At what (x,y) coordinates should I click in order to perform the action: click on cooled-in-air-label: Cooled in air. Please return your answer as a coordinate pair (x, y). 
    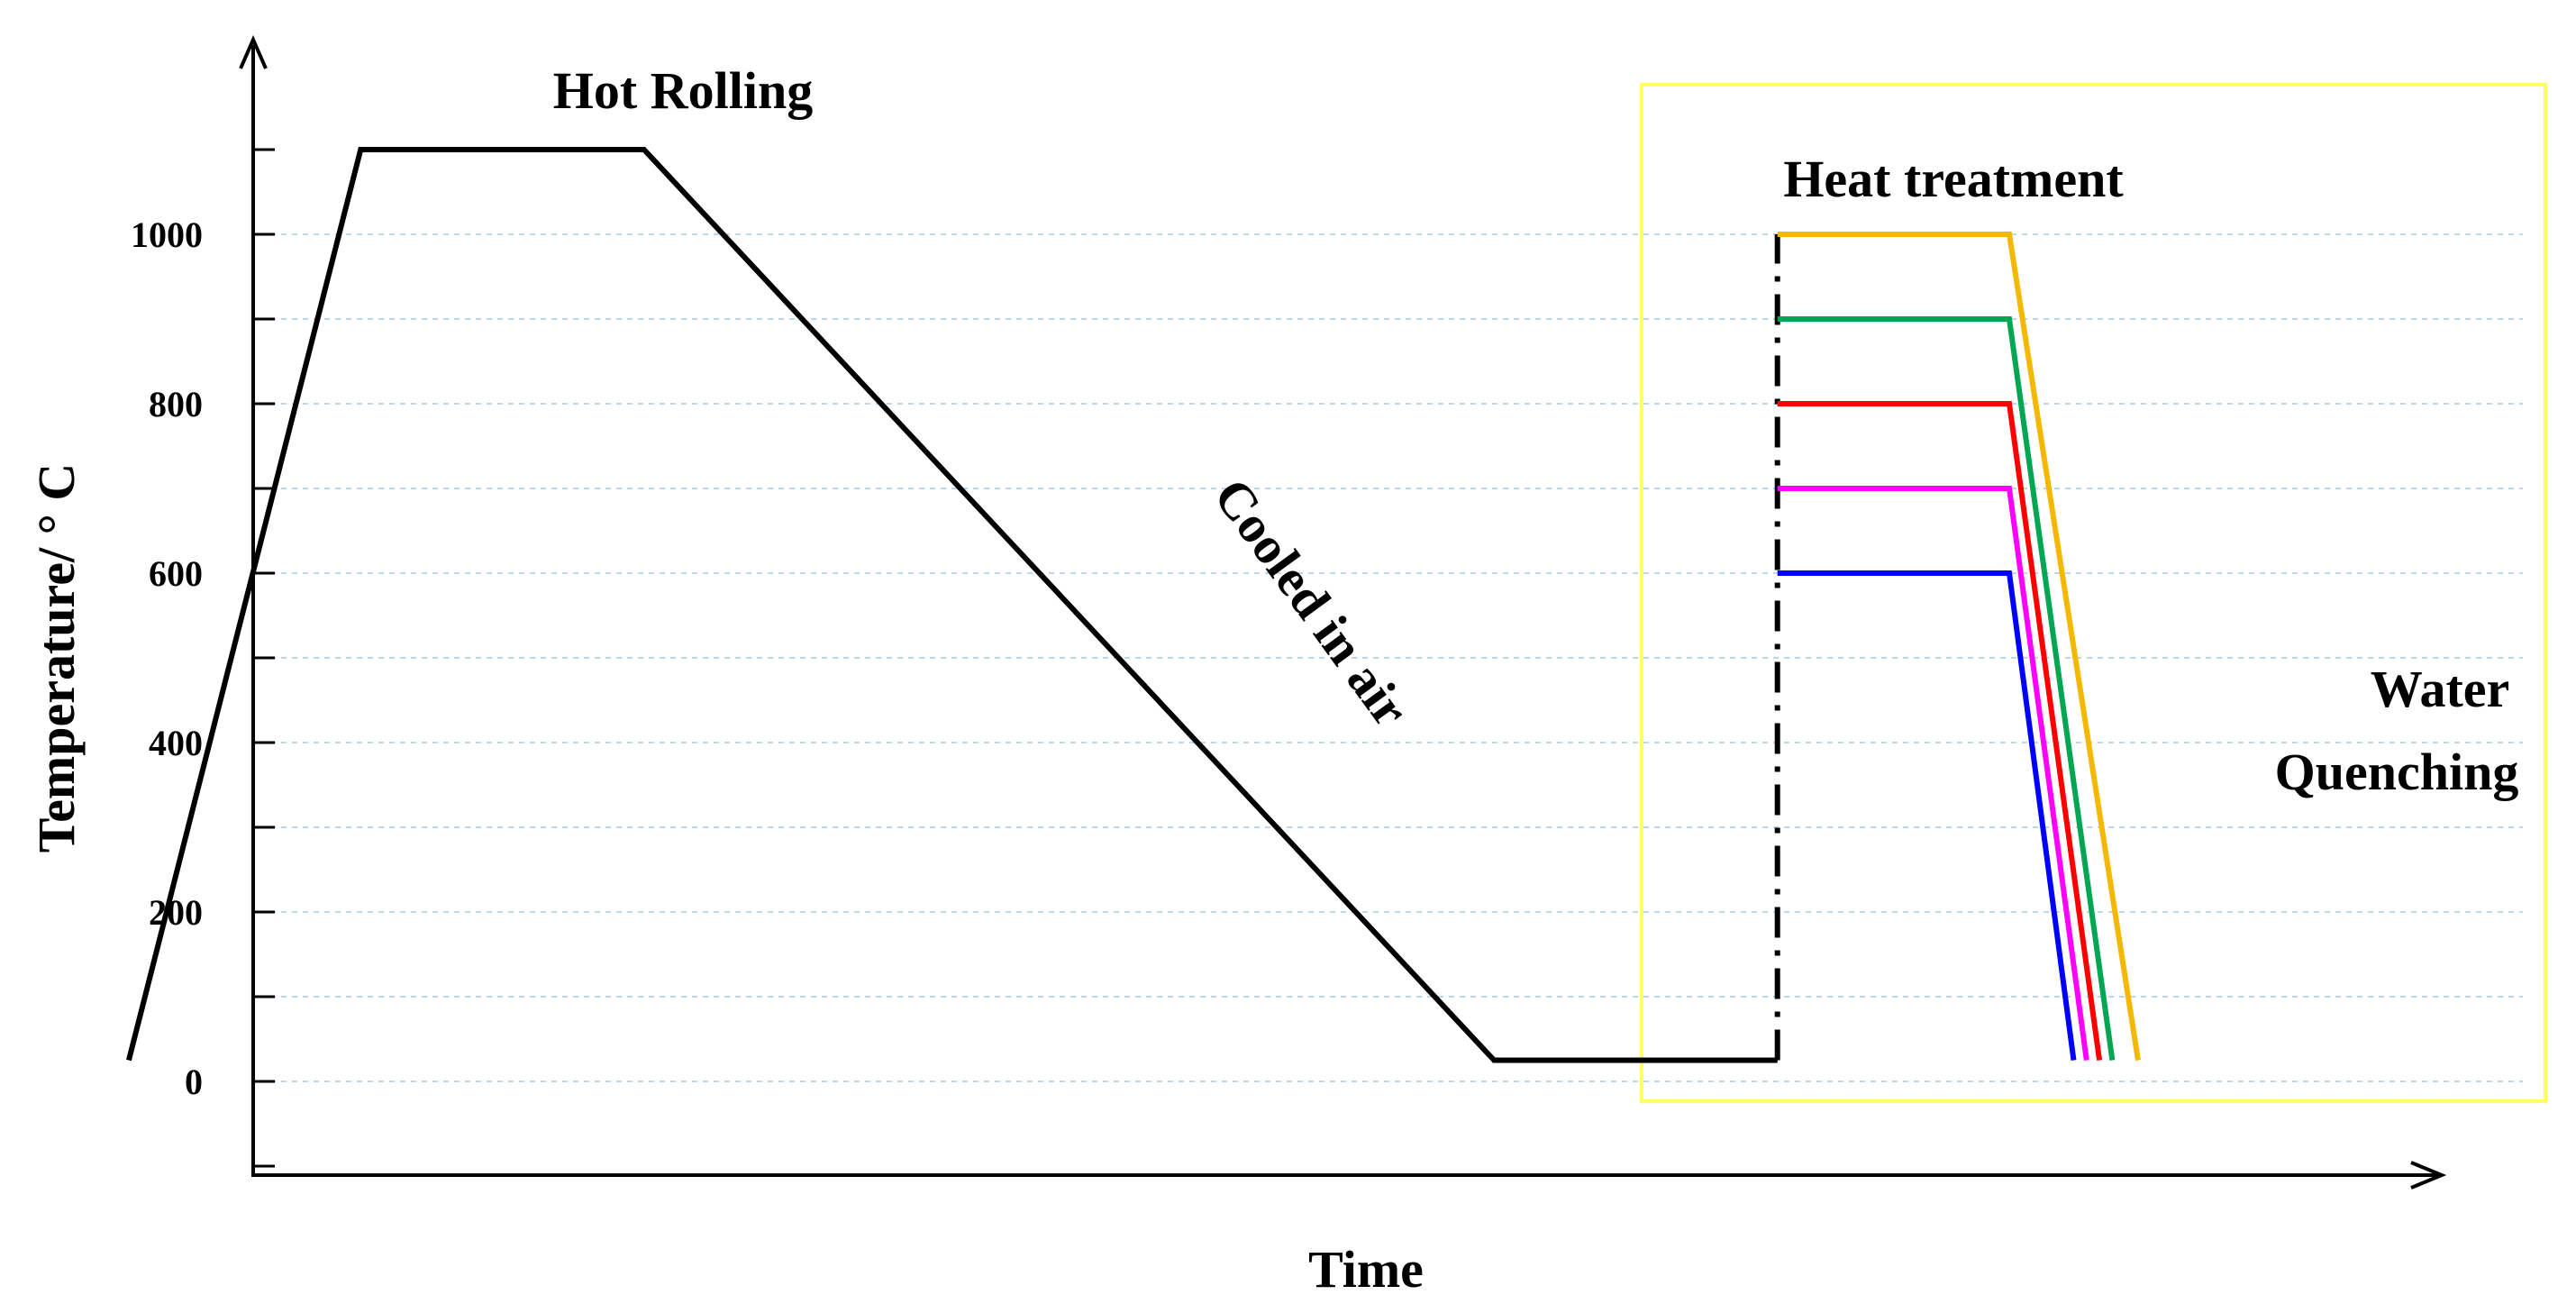
    Looking at the image, I should click on (1312, 603).